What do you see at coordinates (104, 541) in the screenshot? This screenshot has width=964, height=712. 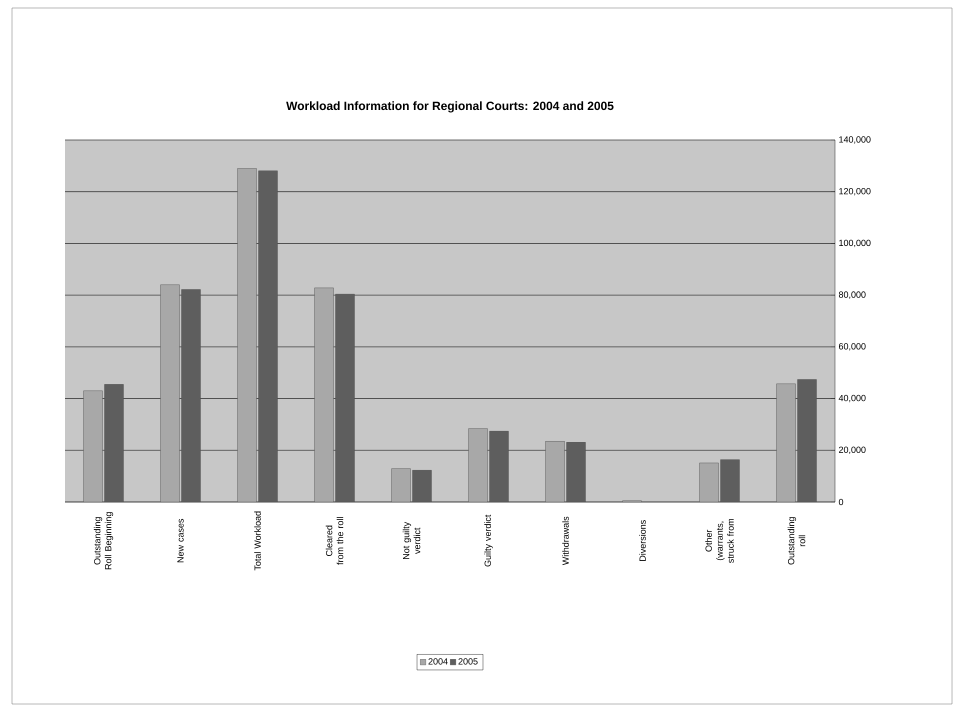 I see `x-tick-label: Outstanding Roll Beginning` at bounding box center [104, 541].